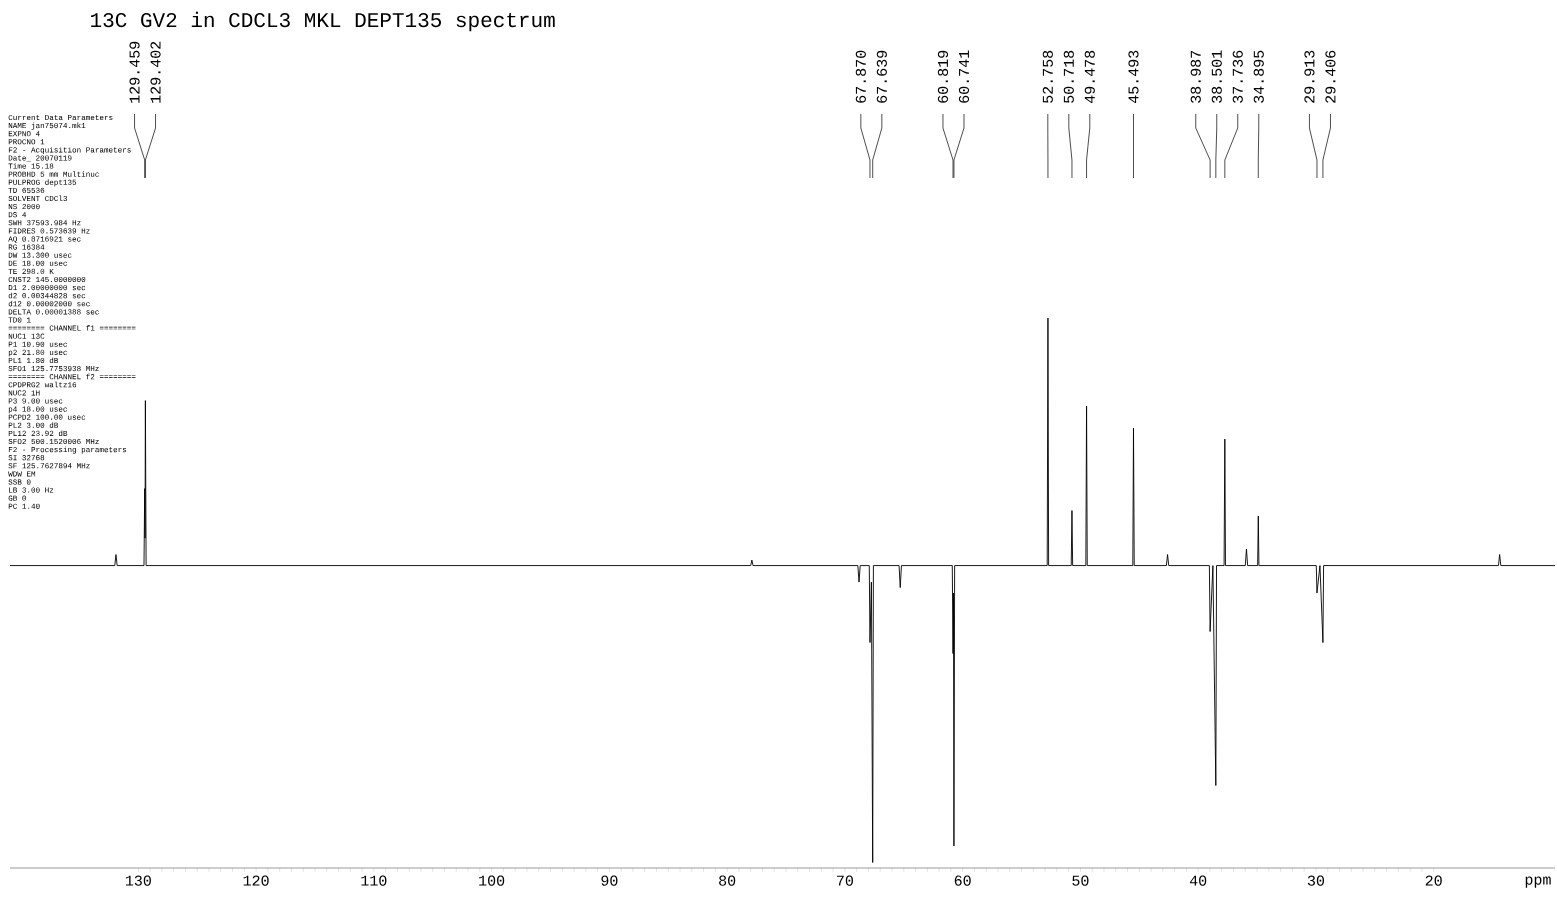 The height and width of the screenshot is (903, 1557). I want to click on x-tick-label: 110, so click(374, 880).